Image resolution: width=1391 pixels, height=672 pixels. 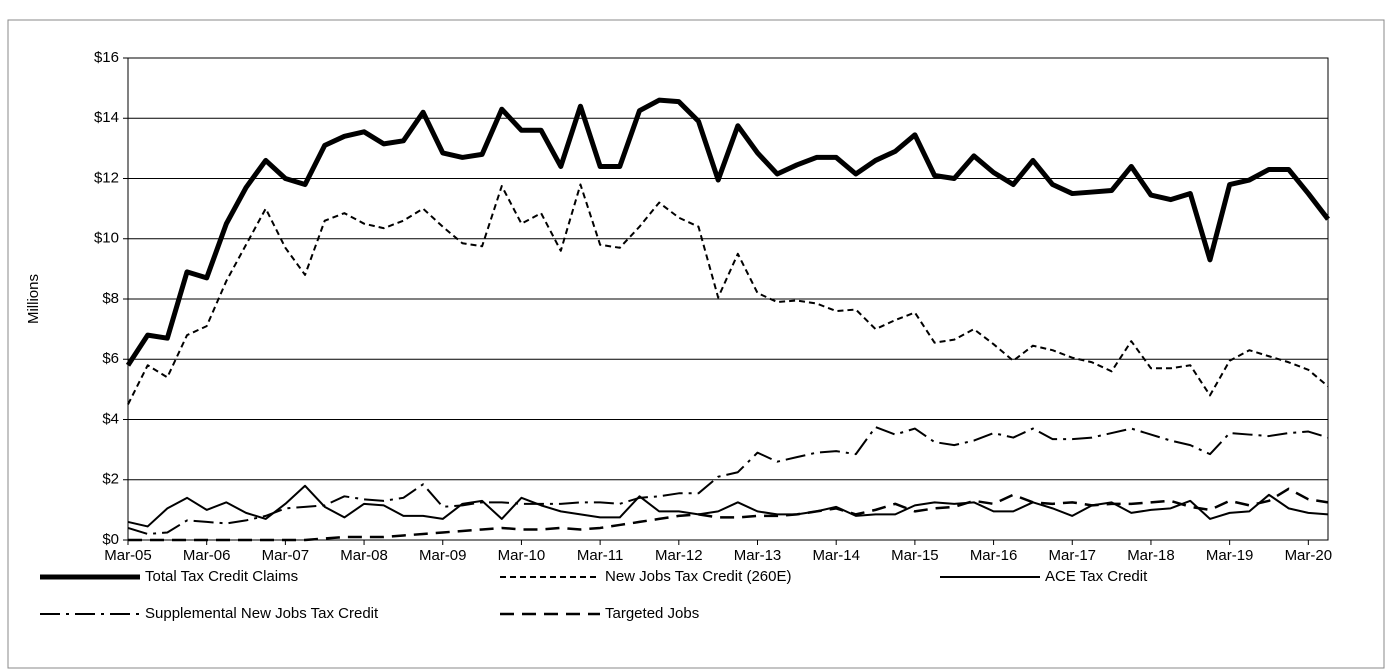 What do you see at coordinates (600, 555) in the screenshot?
I see `x-tick-label: Mar-11` at bounding box center [600, 555].